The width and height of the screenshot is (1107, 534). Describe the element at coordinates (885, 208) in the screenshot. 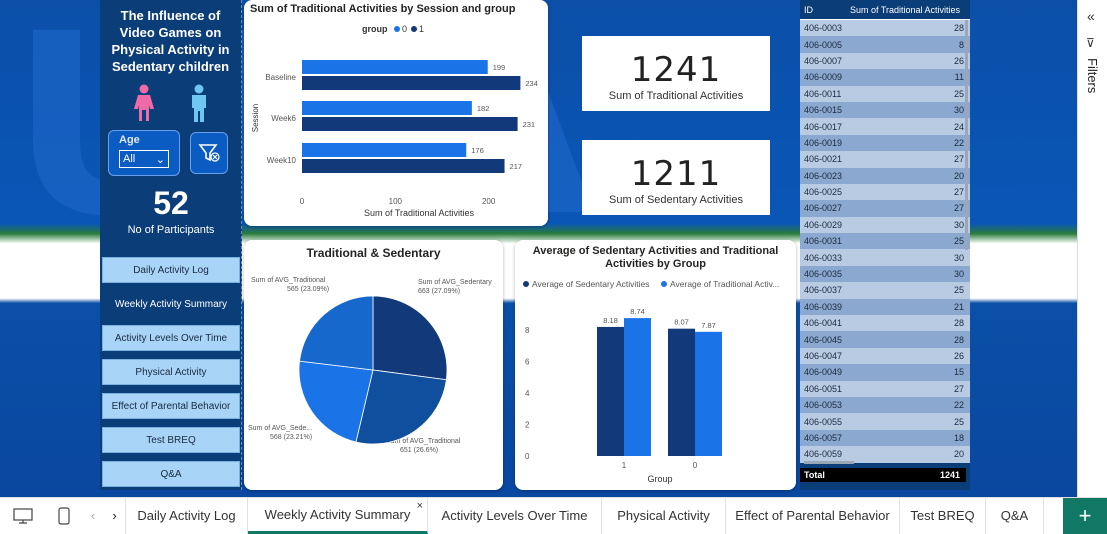

I see `table-row: 406-0027 27` at that location.